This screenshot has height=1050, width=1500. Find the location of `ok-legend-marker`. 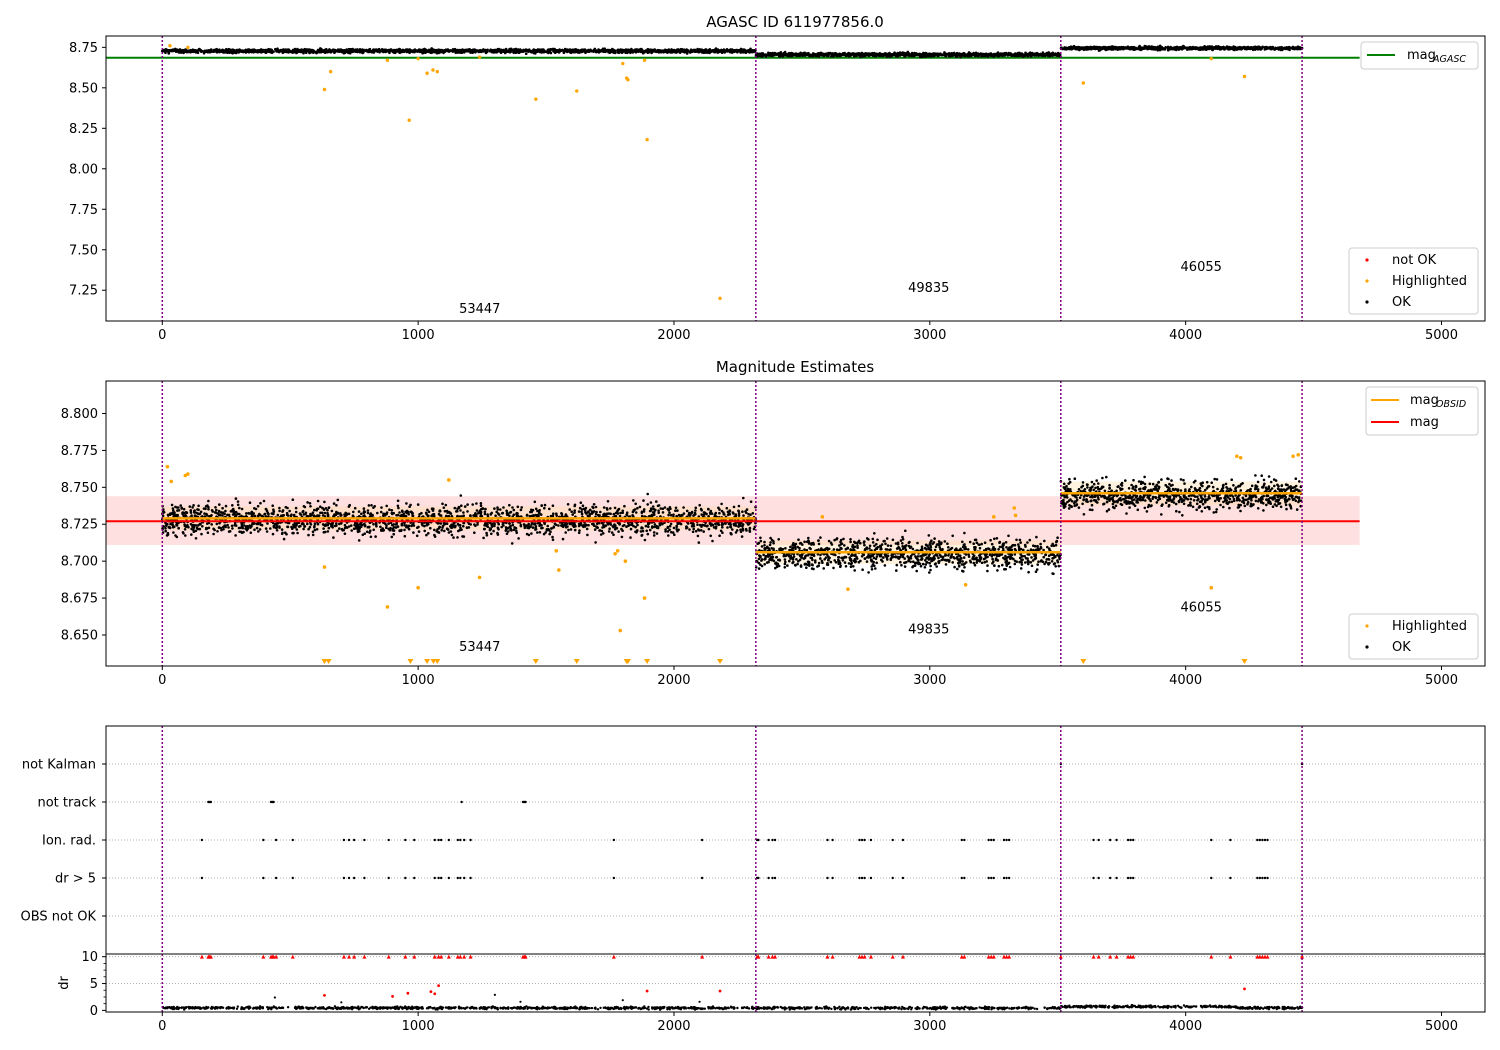

ok-legend-marker is located at coordinates (1367, 302).